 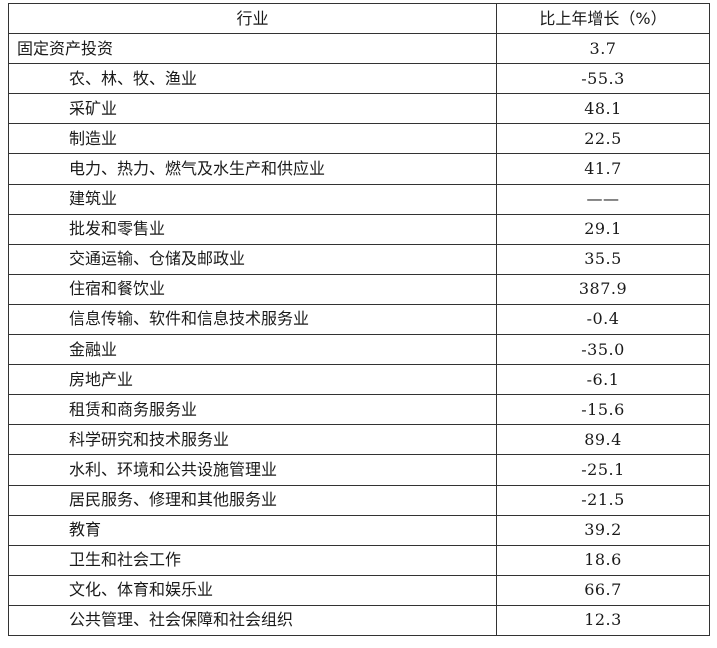 I want to click on growth-cell: -35.0, so click(x=603, y=350).